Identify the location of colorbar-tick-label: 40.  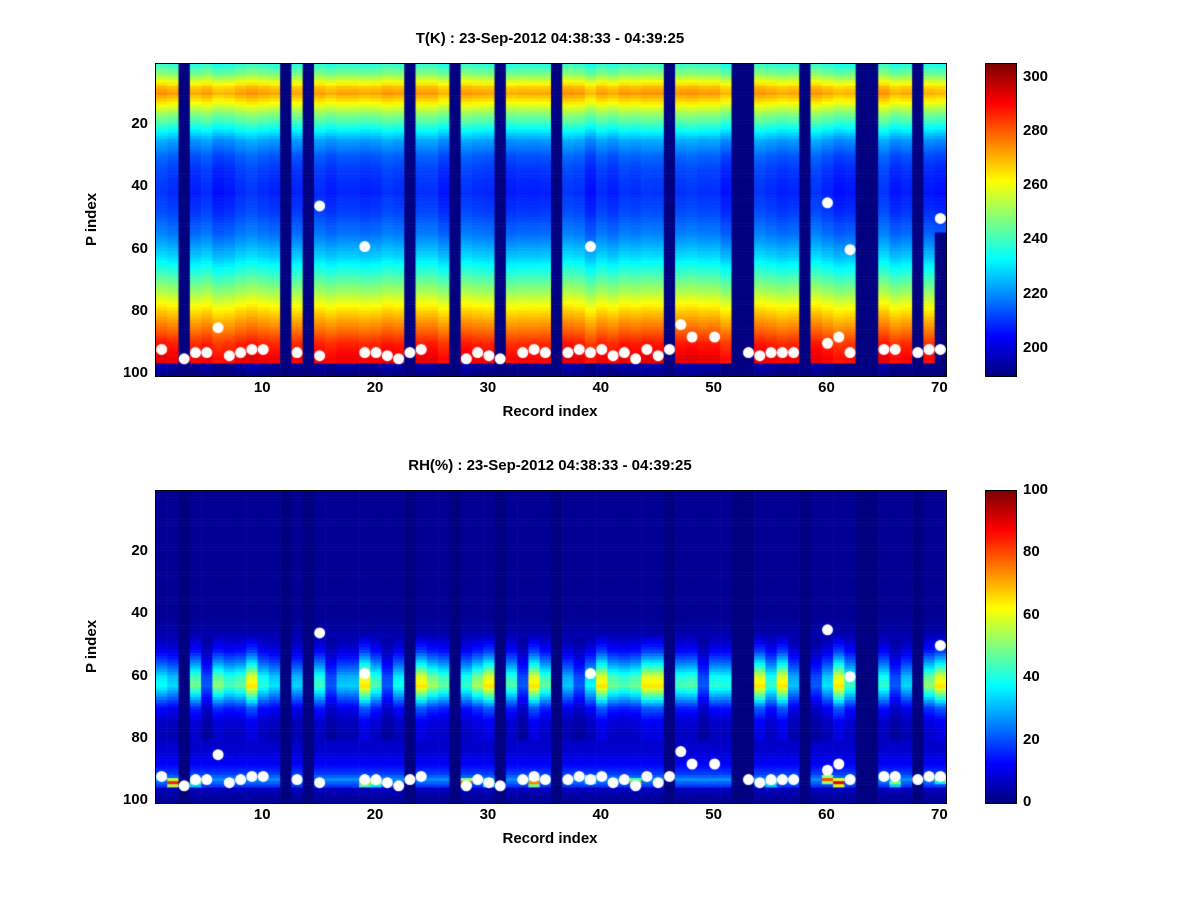
(1031, 676).